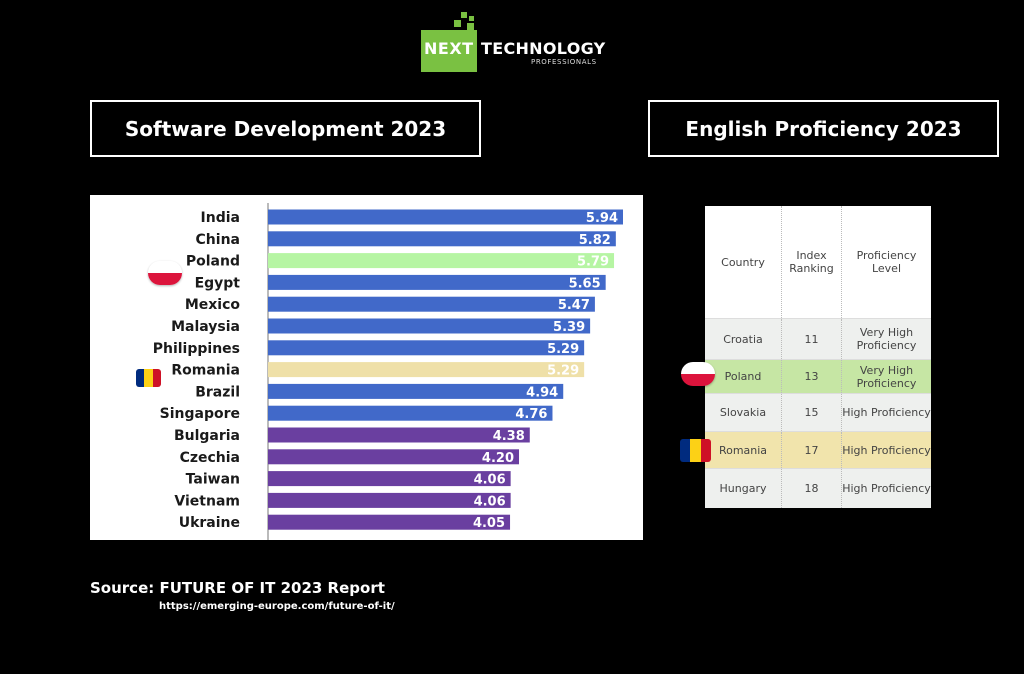 This screenshot has width=1024, height=674. I want to click on category-label: Brazil, so click(217, 392).